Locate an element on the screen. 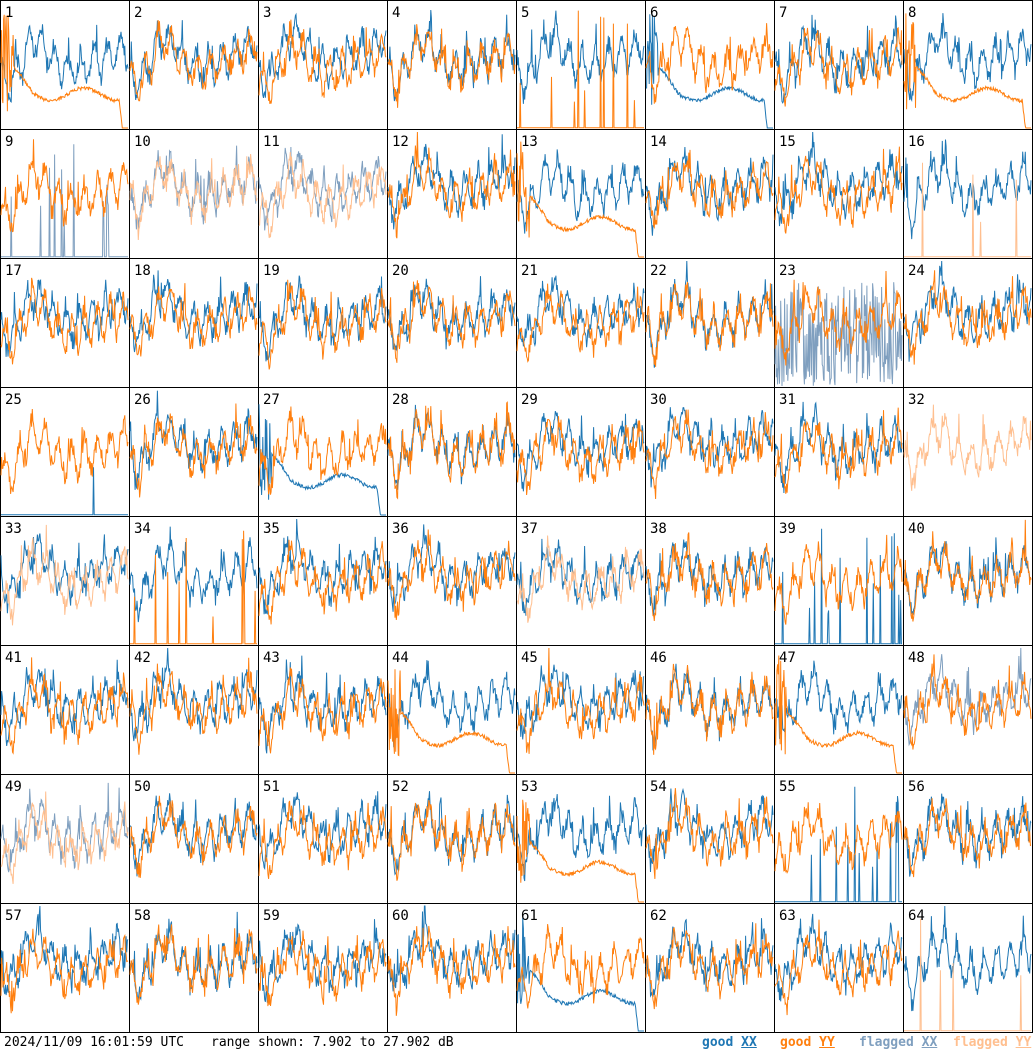 The width and height of the screenshot is (1033, 1053). panel-55: 55 is located at coordinates (839, 839).